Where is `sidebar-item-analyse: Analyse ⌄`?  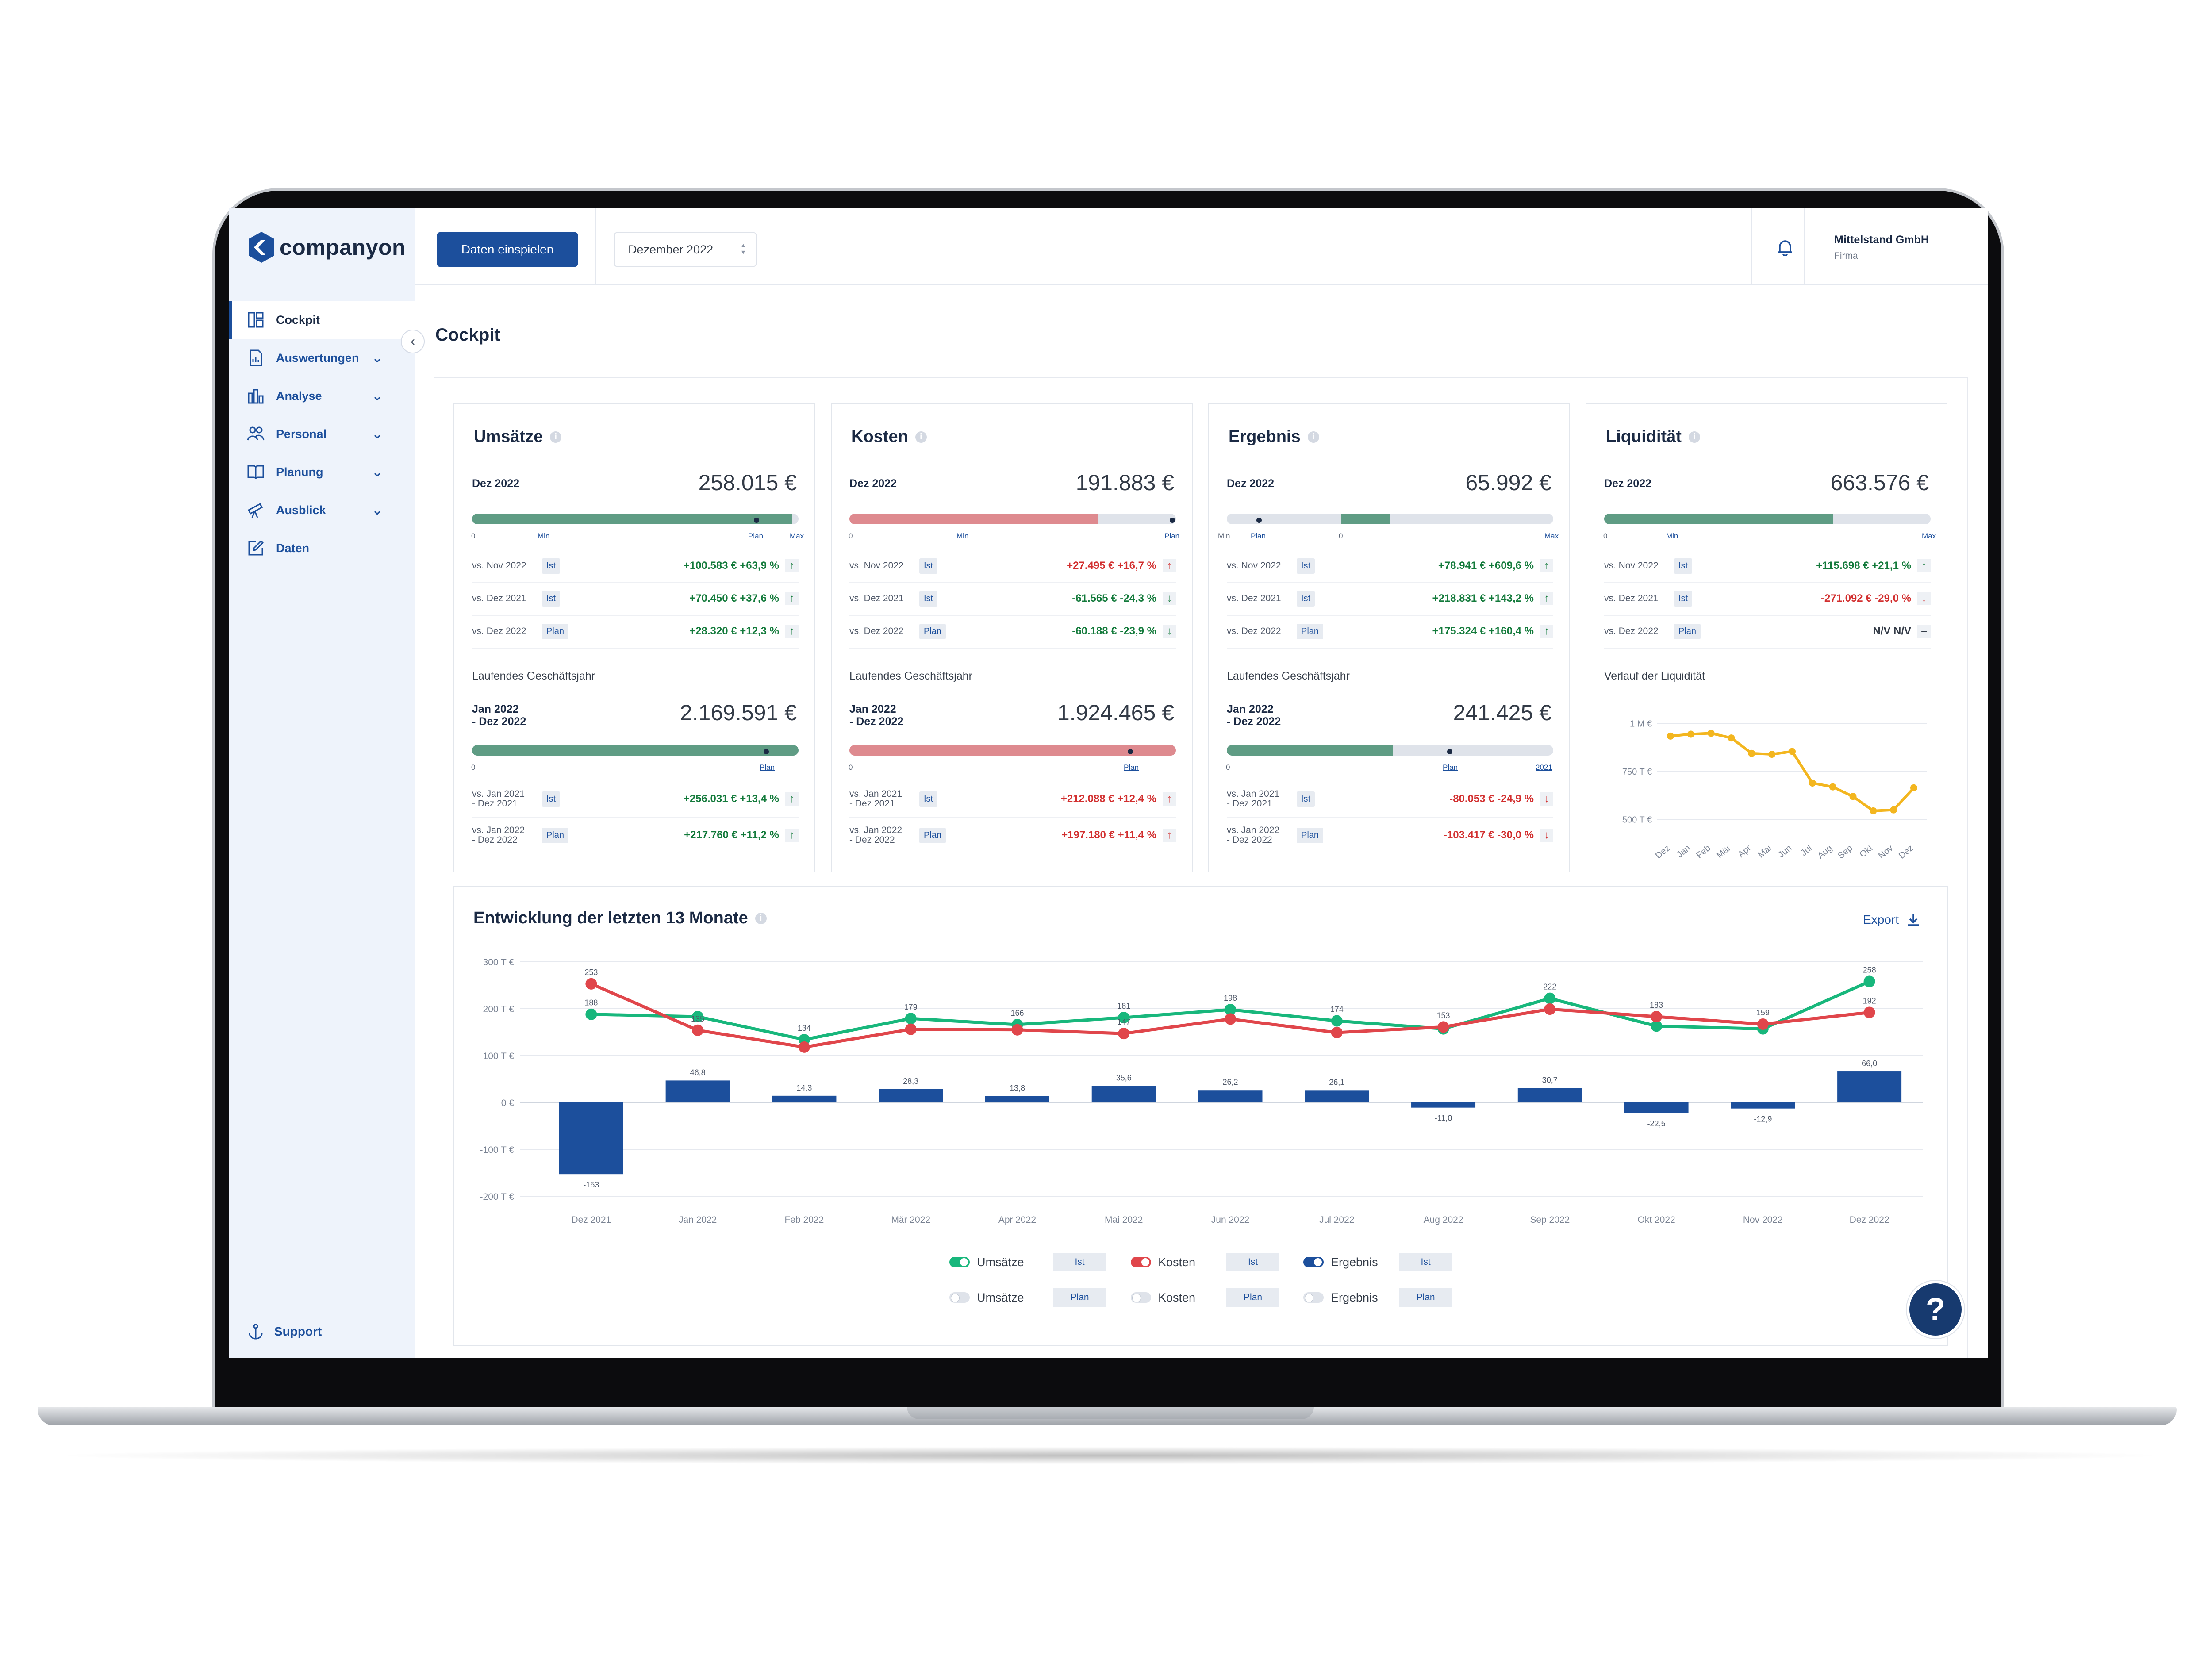 sidebar-item-analyse: Analyse ⌄ is located at coordinates (322, 396).